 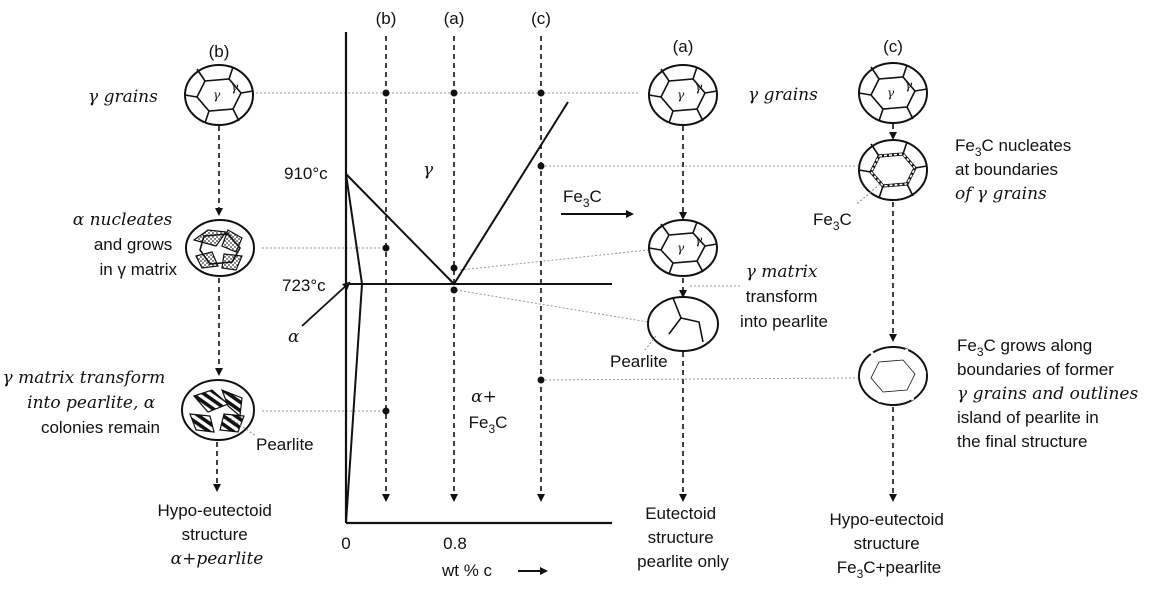 I want to click on column-label-c: (c), so click(x=541, y=18).